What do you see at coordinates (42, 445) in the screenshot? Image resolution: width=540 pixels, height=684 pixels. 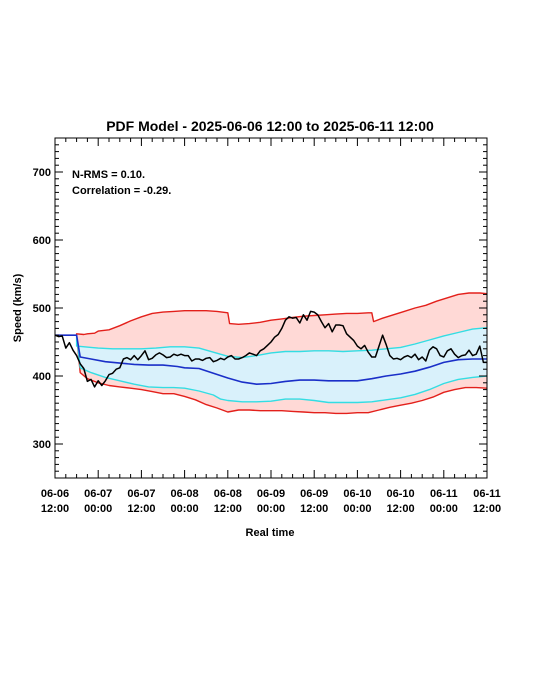 I see `y-tick-label: 300` at bounding box center [42, 445].